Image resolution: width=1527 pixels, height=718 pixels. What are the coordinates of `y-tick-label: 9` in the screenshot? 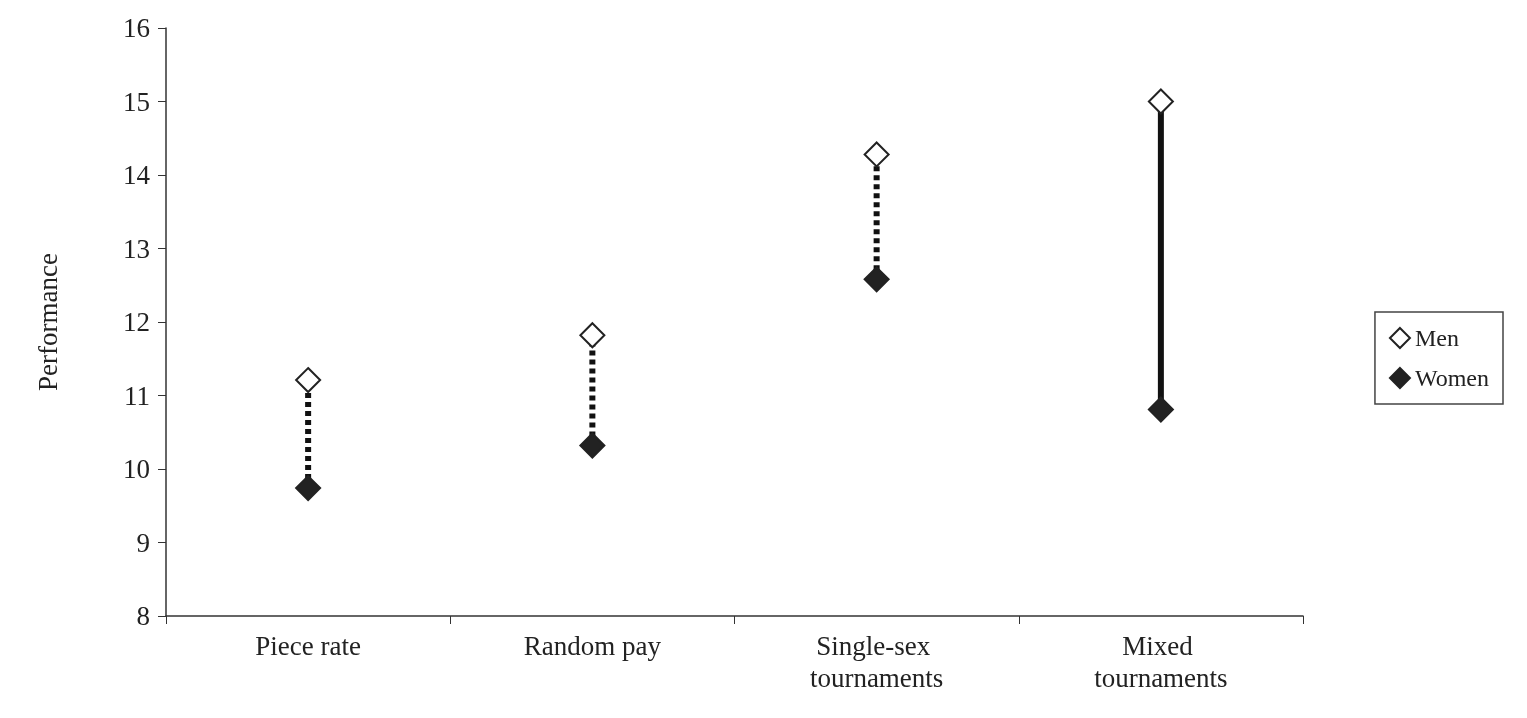 It's located at (143, 542).